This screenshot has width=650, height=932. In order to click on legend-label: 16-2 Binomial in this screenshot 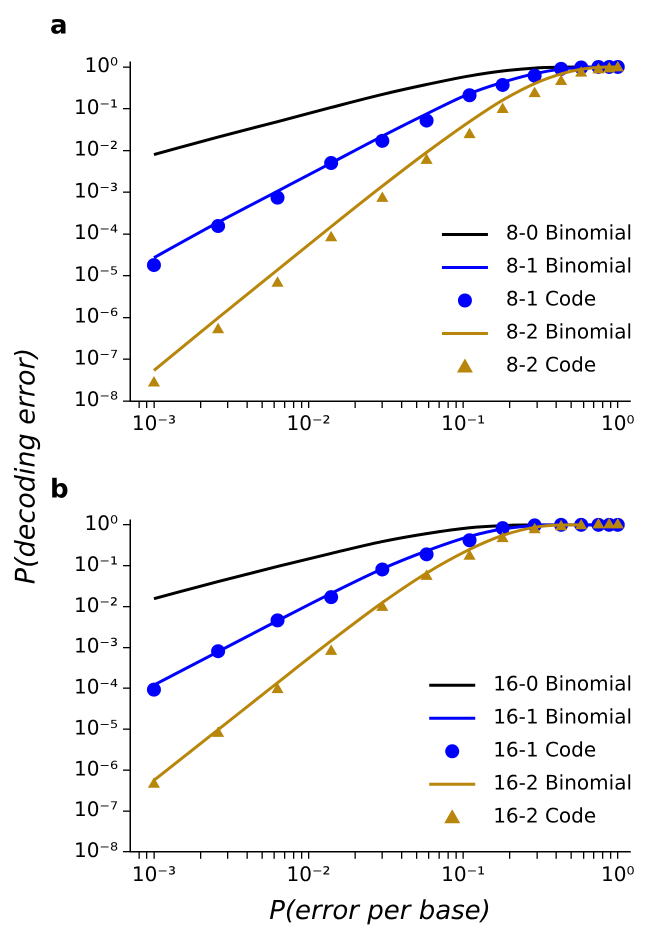, I will do `click(562, 782)`.